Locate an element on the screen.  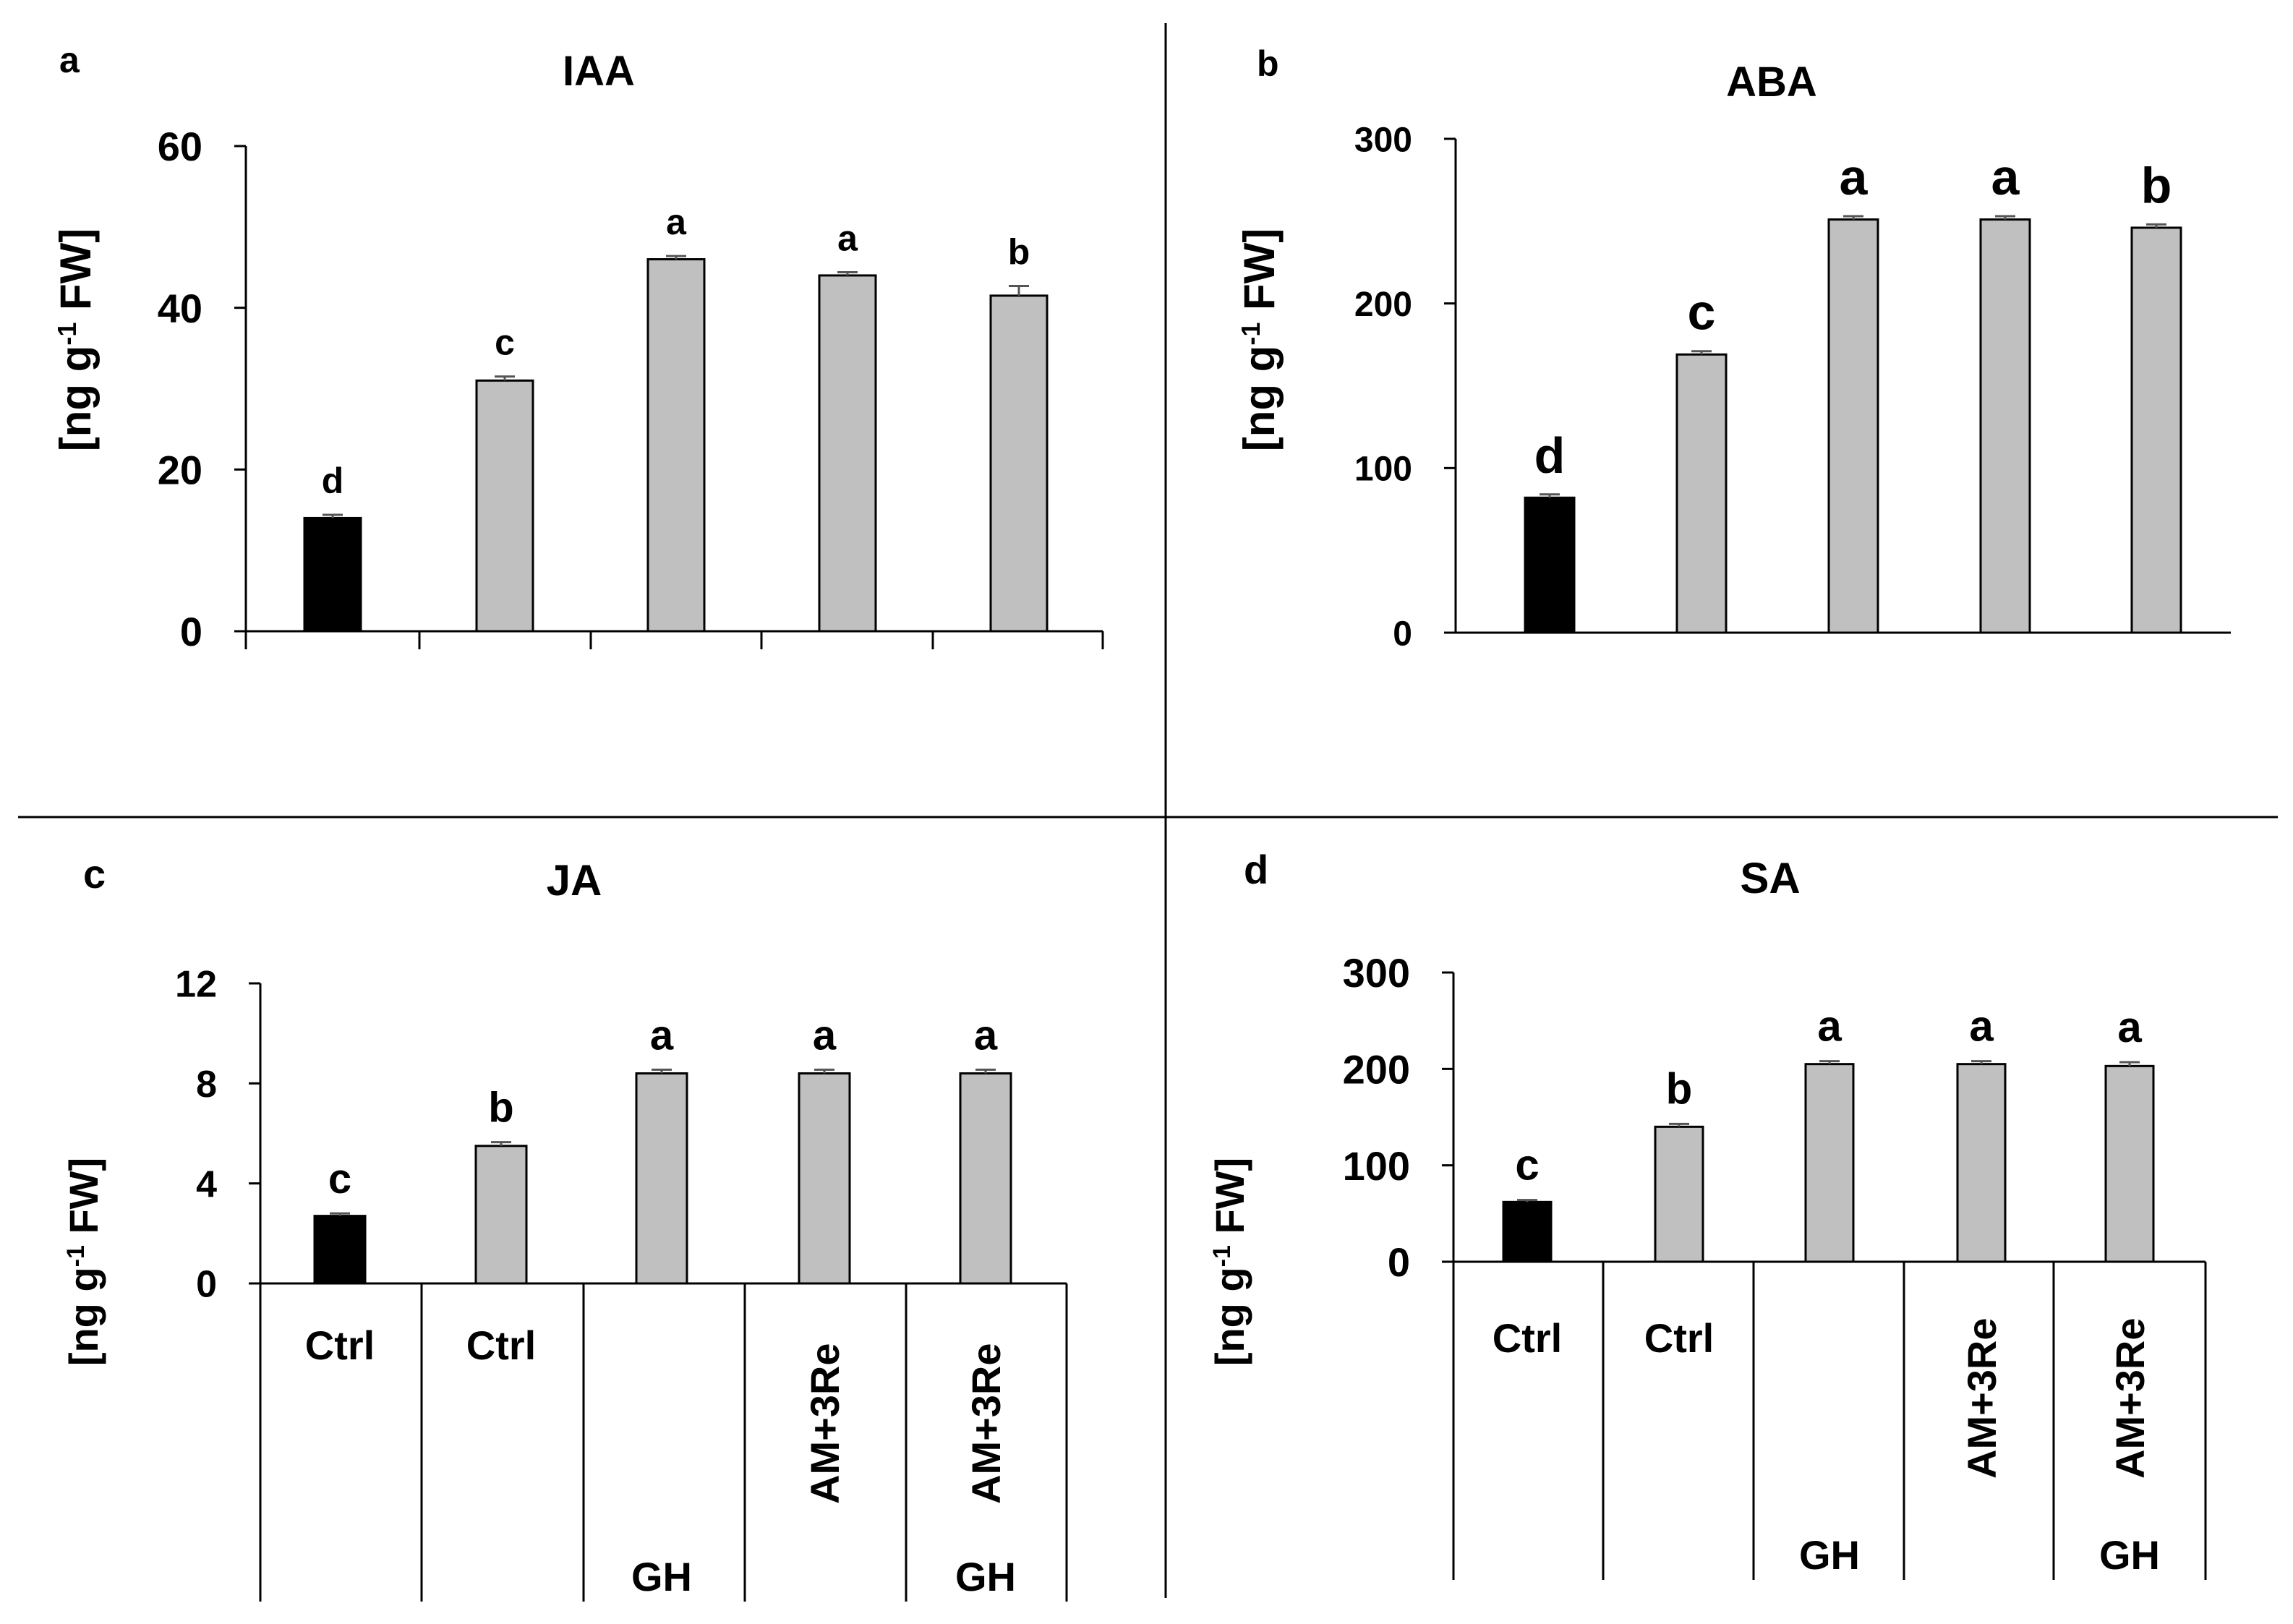
panel-d-title: SA is located at coordinates (1770, 878).